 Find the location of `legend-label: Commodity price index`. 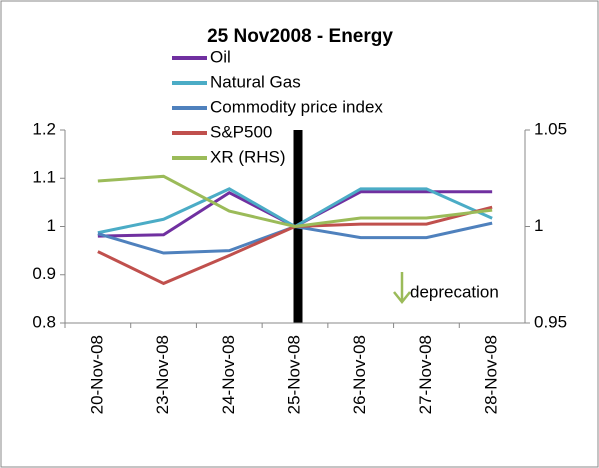

legend-label: Commodity price index is located at coordinates (296, 106).